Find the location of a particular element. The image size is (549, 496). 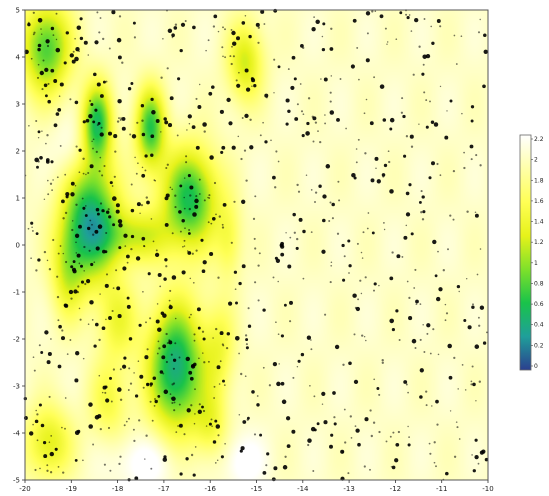

x-tick-label: -14 is located at coordinates (303, 489).